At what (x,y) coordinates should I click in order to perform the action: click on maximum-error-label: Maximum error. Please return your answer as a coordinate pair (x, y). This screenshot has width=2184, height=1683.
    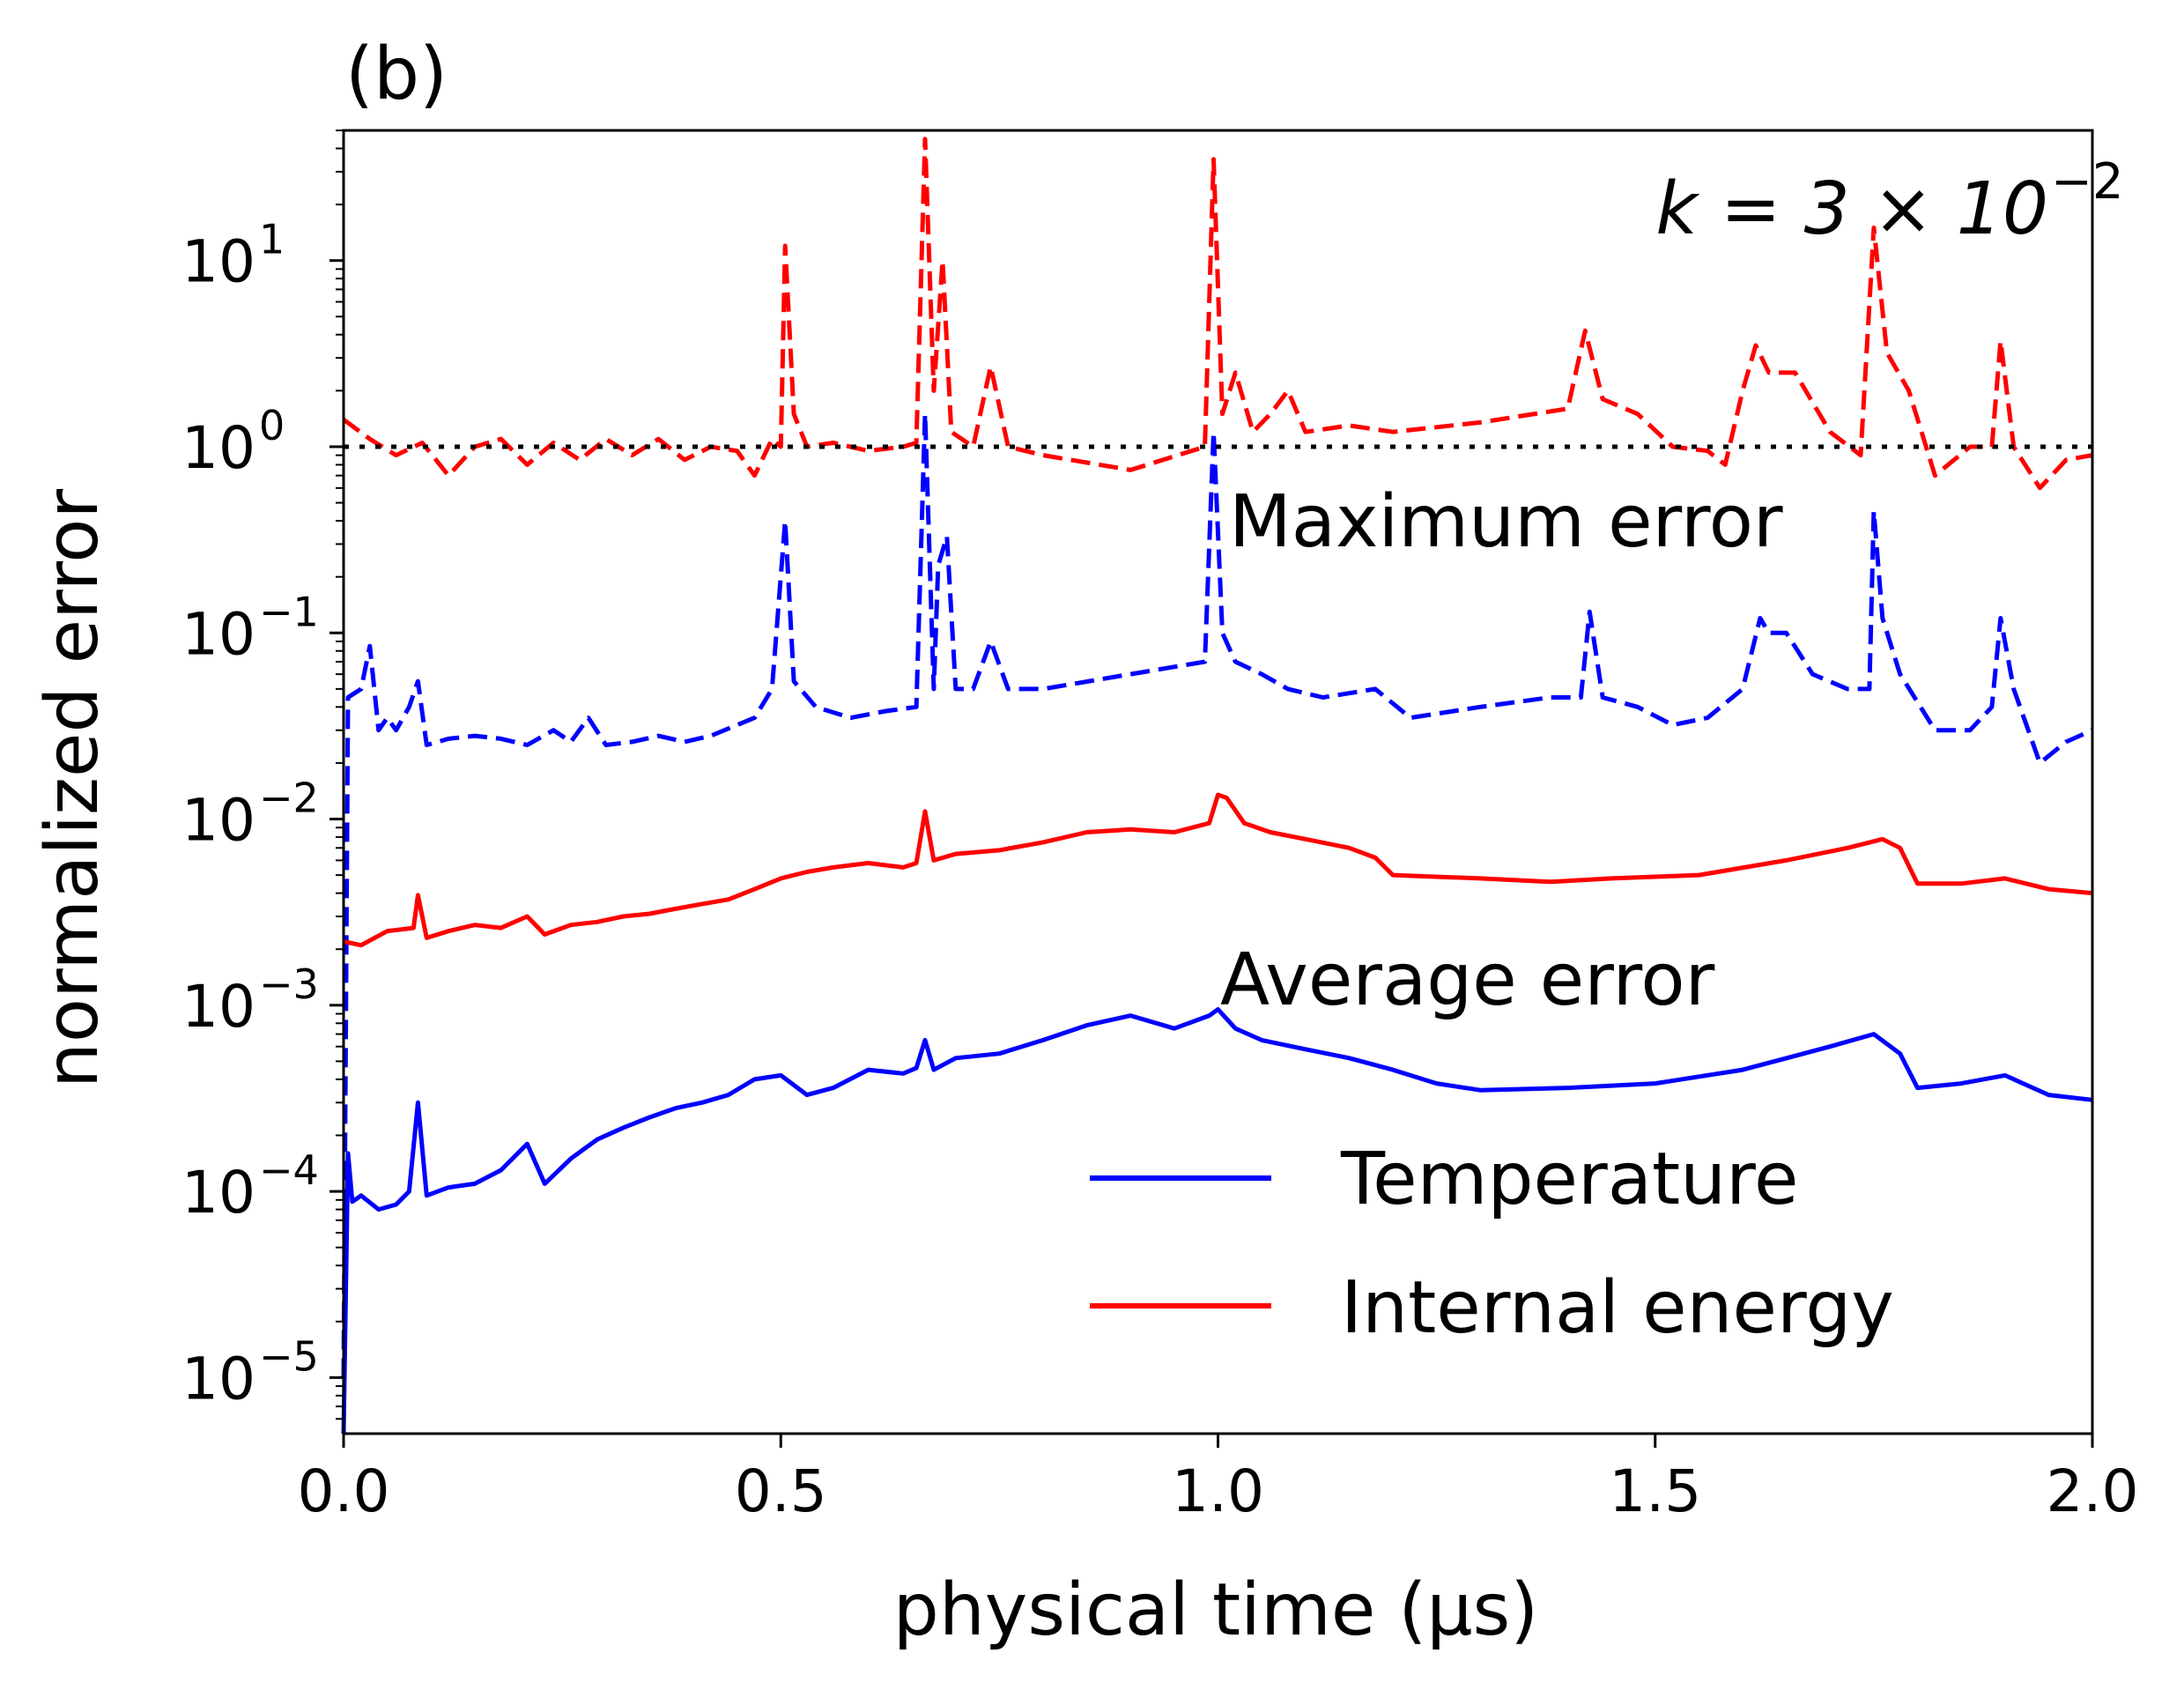
    Looking at the image, I should click on (1506, 522).